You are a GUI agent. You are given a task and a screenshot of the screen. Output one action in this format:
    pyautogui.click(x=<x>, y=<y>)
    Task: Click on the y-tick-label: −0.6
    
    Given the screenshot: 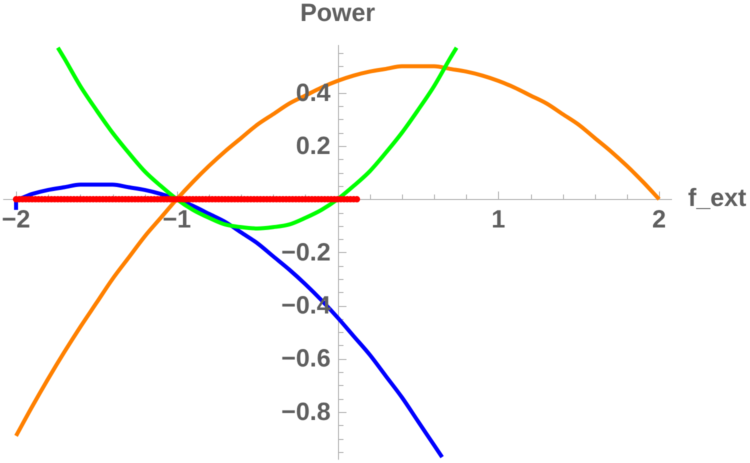 What is the action you would take?
    pyautogui.click(x=306, y=358)
    